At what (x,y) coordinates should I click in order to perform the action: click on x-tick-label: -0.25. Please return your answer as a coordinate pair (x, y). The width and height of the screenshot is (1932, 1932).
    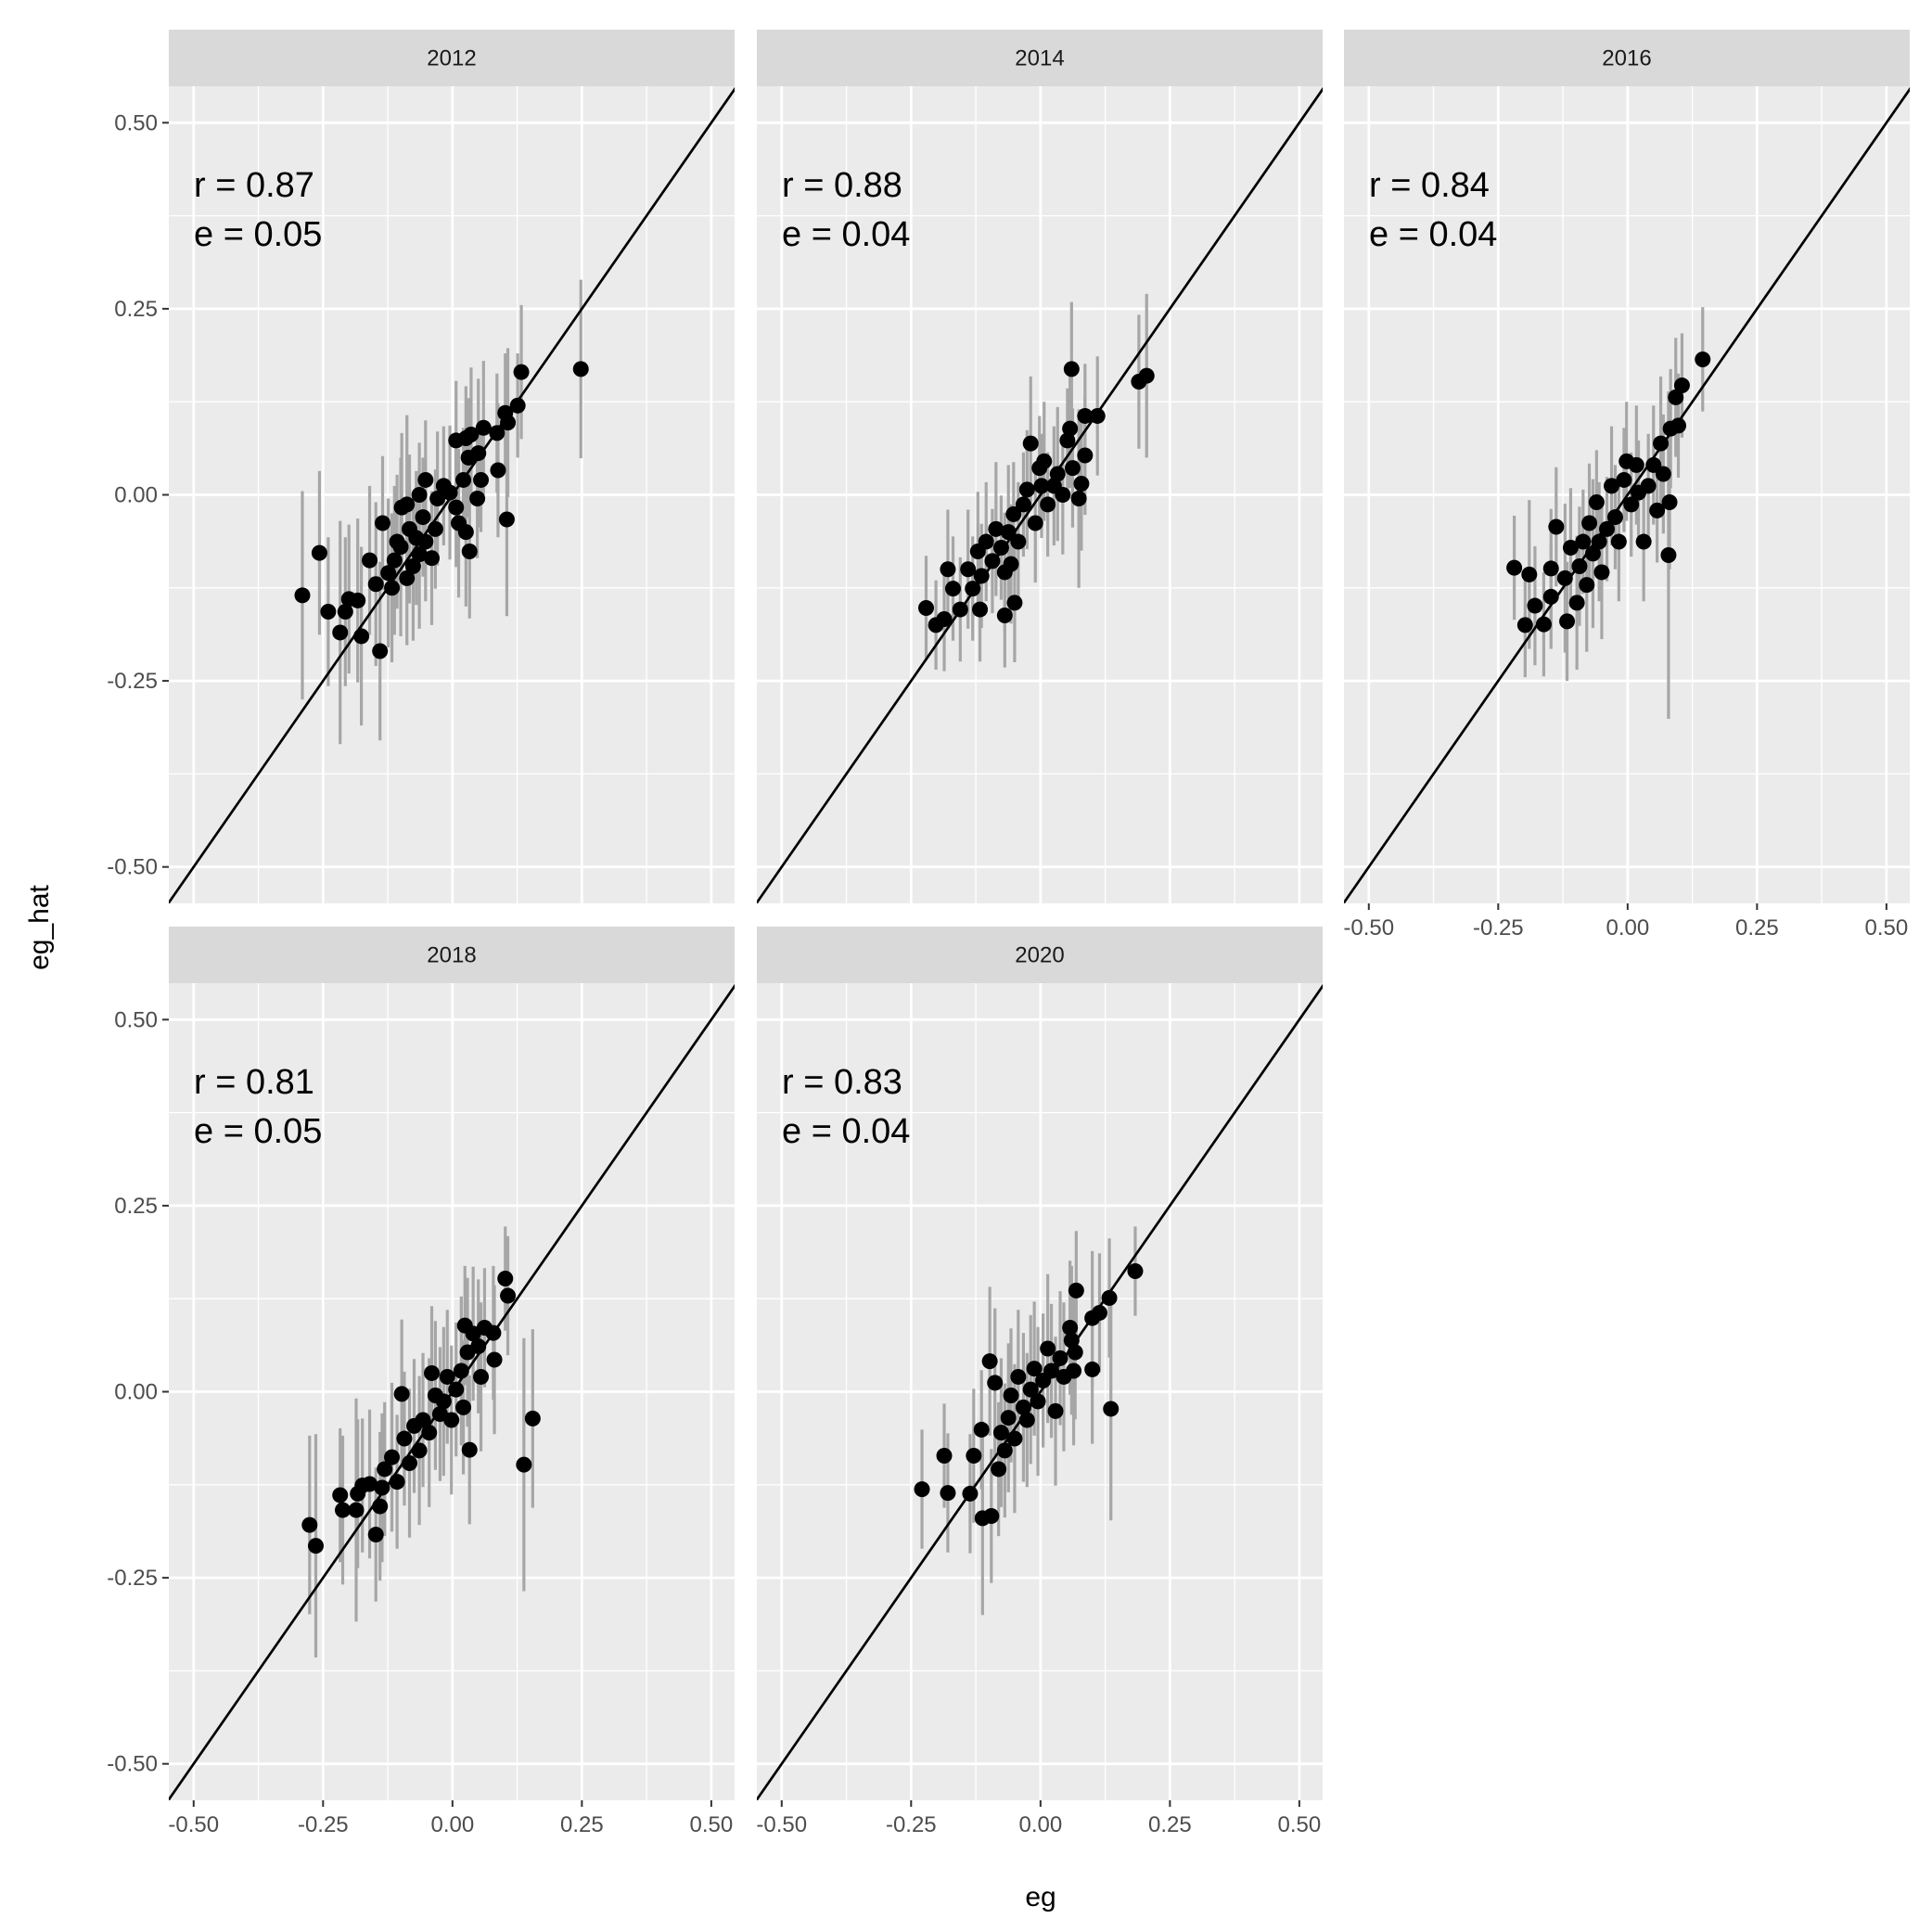
    Looking at the image, I should click on (1498, 927).